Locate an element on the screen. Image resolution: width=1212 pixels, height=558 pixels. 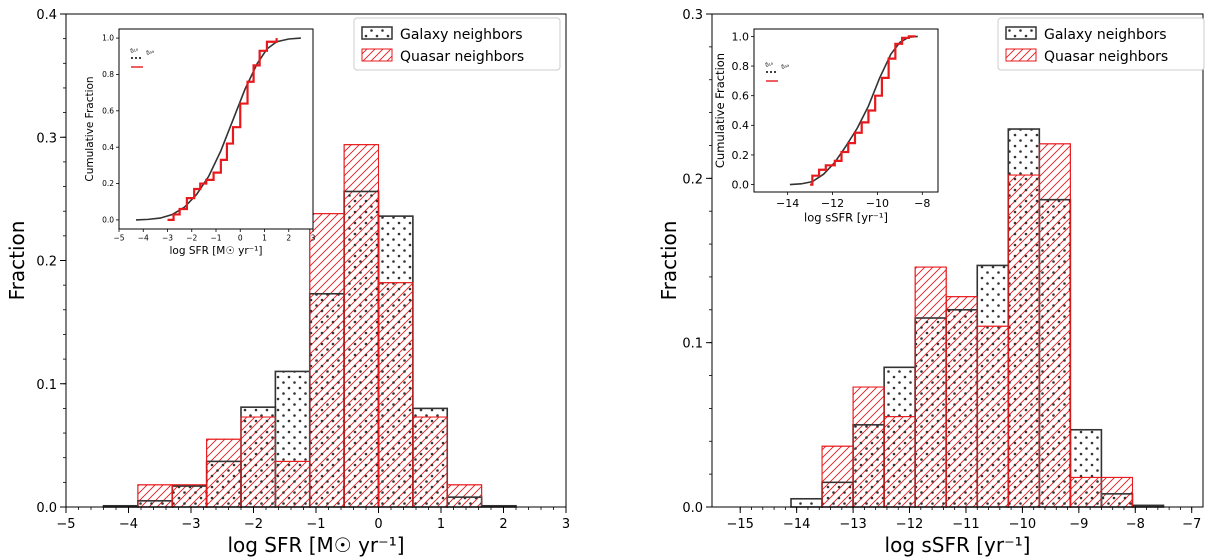
inset-x-tick-label: −10 is located at coordinates (877, 203).